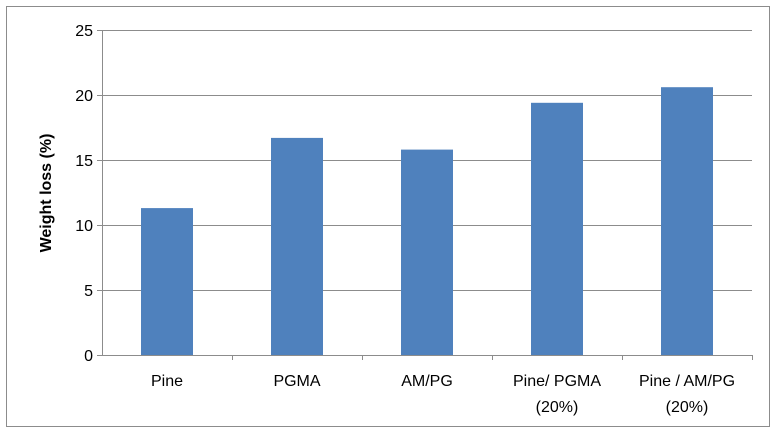  What do you see at coordinates (88, 291) in the screenshot?
I see `y-tick-label: 5` at bounding box center [88, 291].